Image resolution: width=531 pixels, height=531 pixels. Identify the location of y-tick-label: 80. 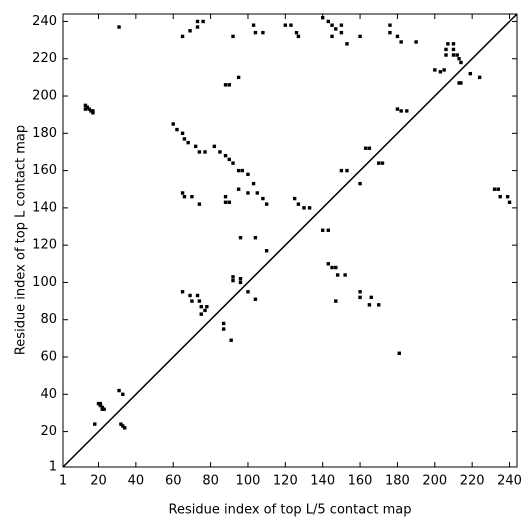
(48, 319).